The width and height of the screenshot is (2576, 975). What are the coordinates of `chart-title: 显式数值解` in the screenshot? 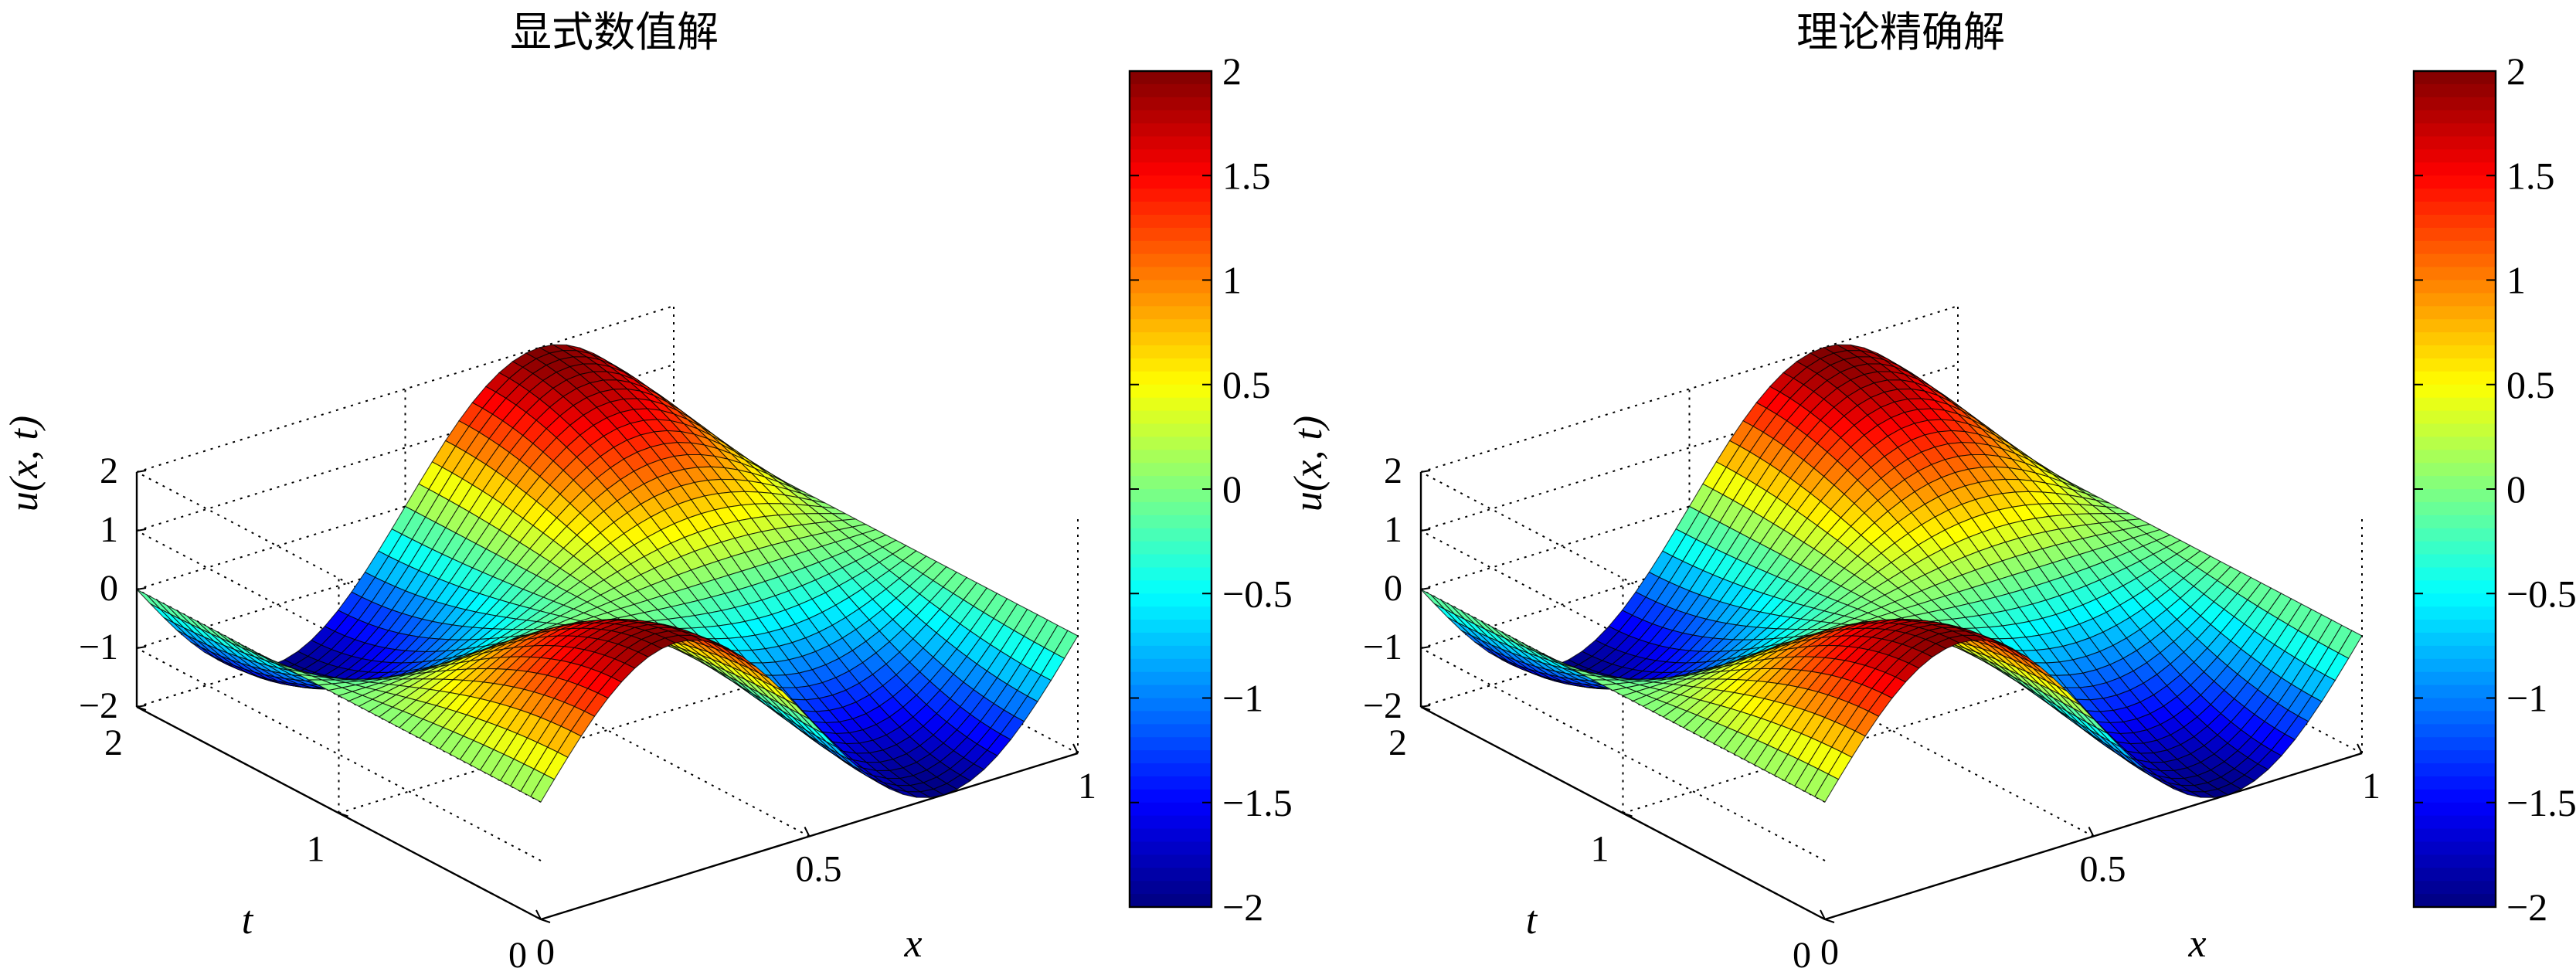 It's located at (614, 32).